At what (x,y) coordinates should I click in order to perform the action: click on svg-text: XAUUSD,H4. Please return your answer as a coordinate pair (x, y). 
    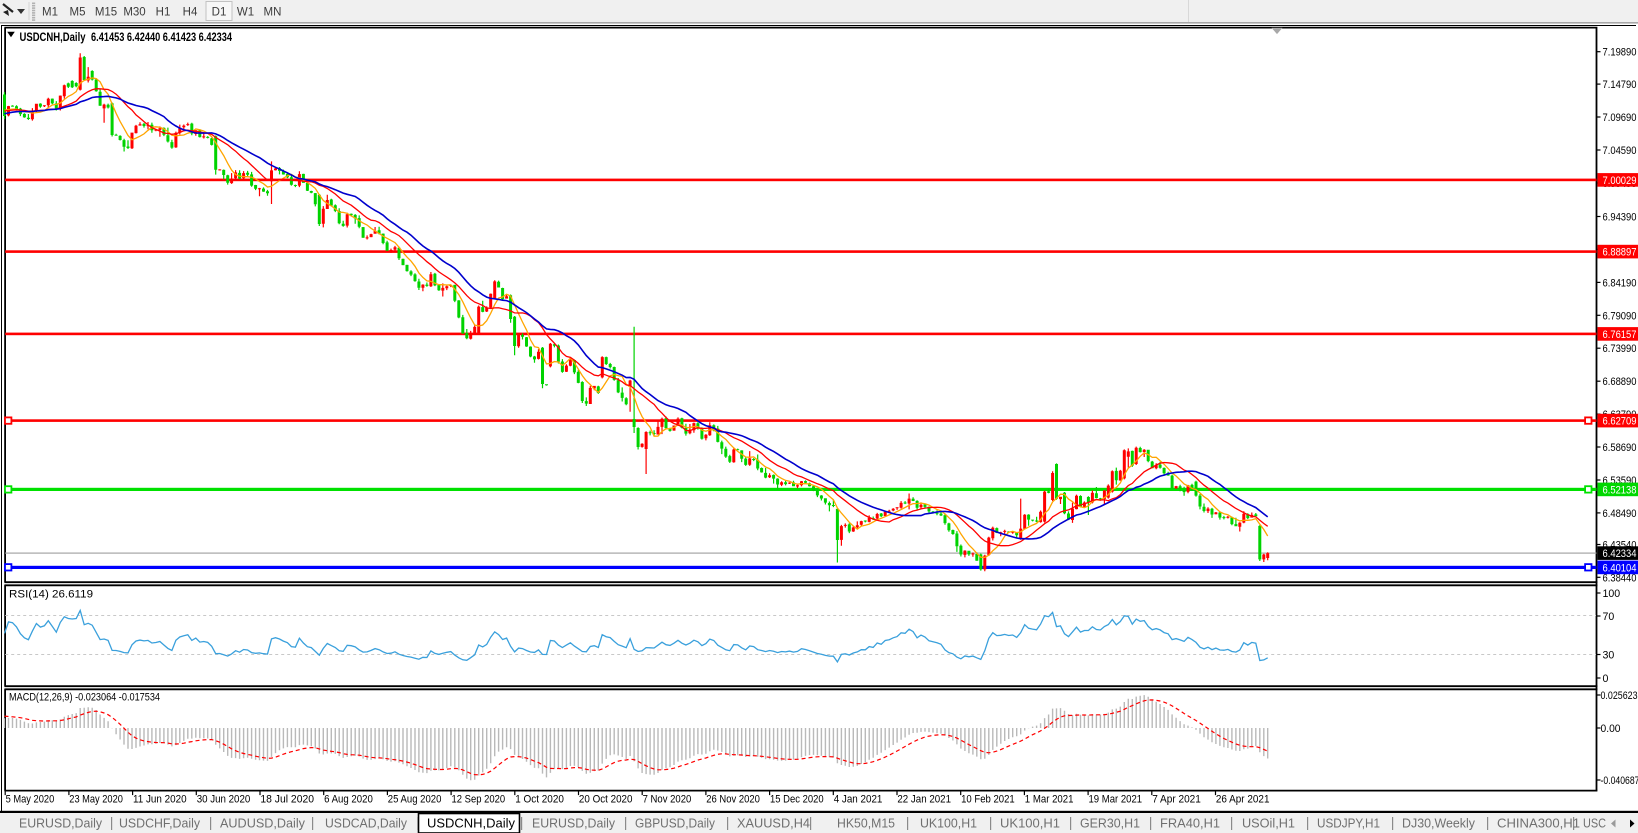
    Looking at the image, I should click on (773, 823).